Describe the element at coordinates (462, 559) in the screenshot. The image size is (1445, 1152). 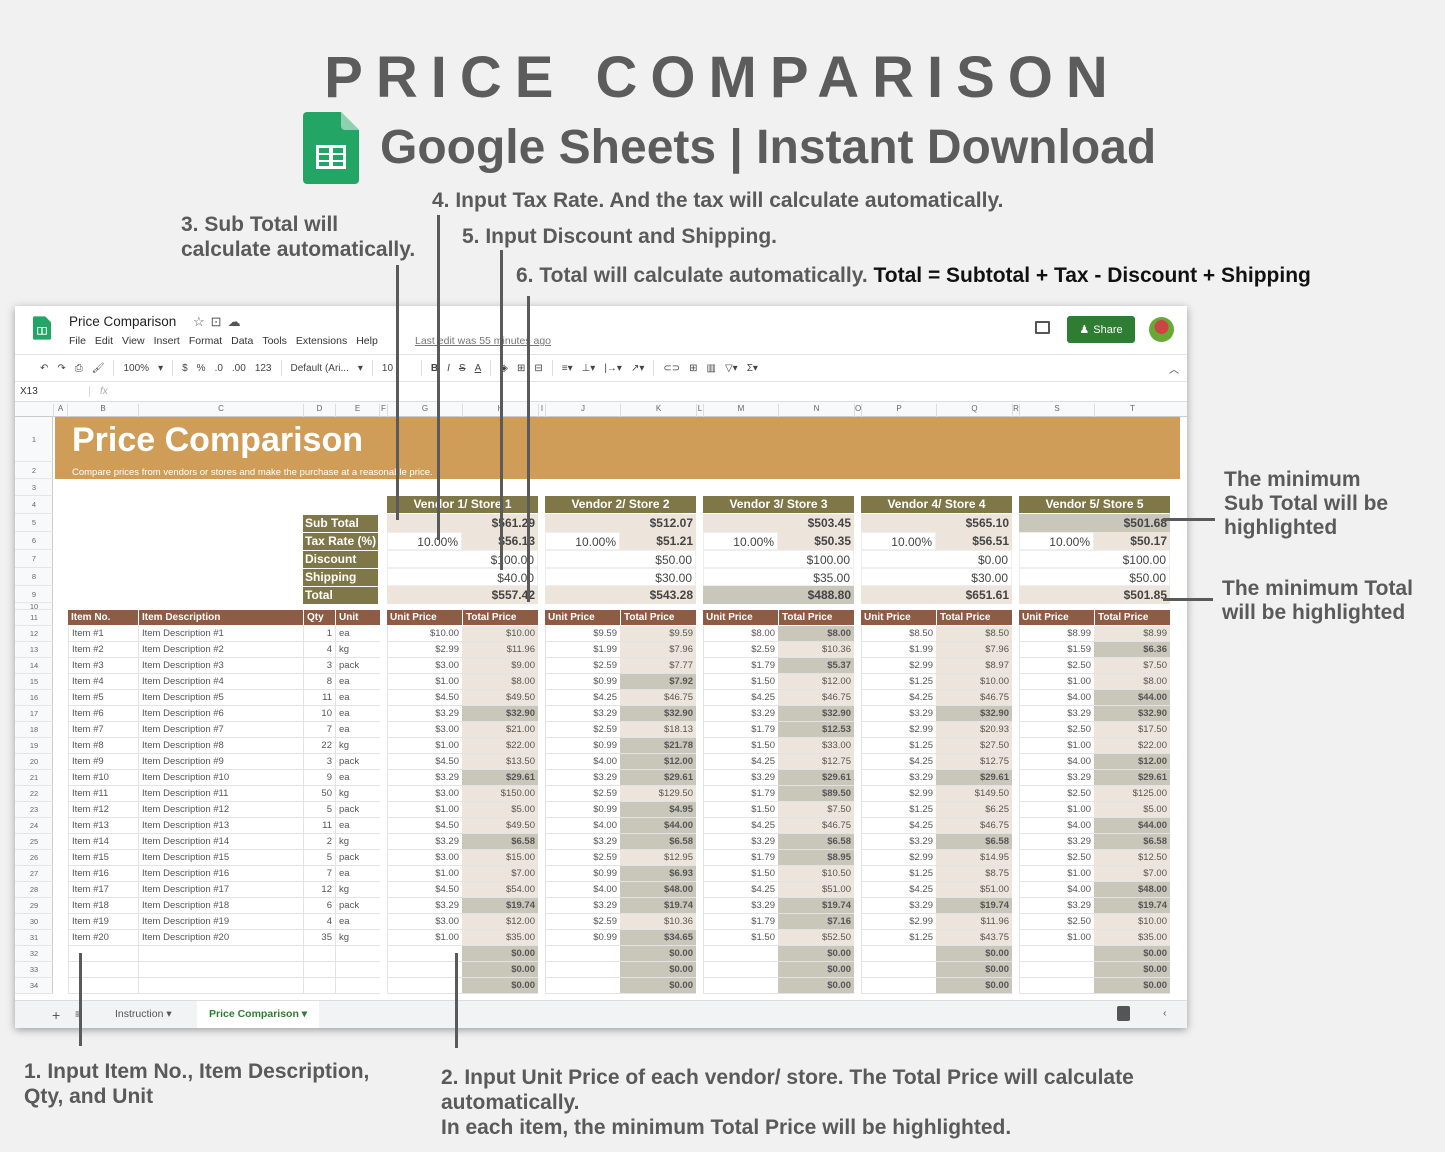
I see `discount-input: $100.00` at that location.